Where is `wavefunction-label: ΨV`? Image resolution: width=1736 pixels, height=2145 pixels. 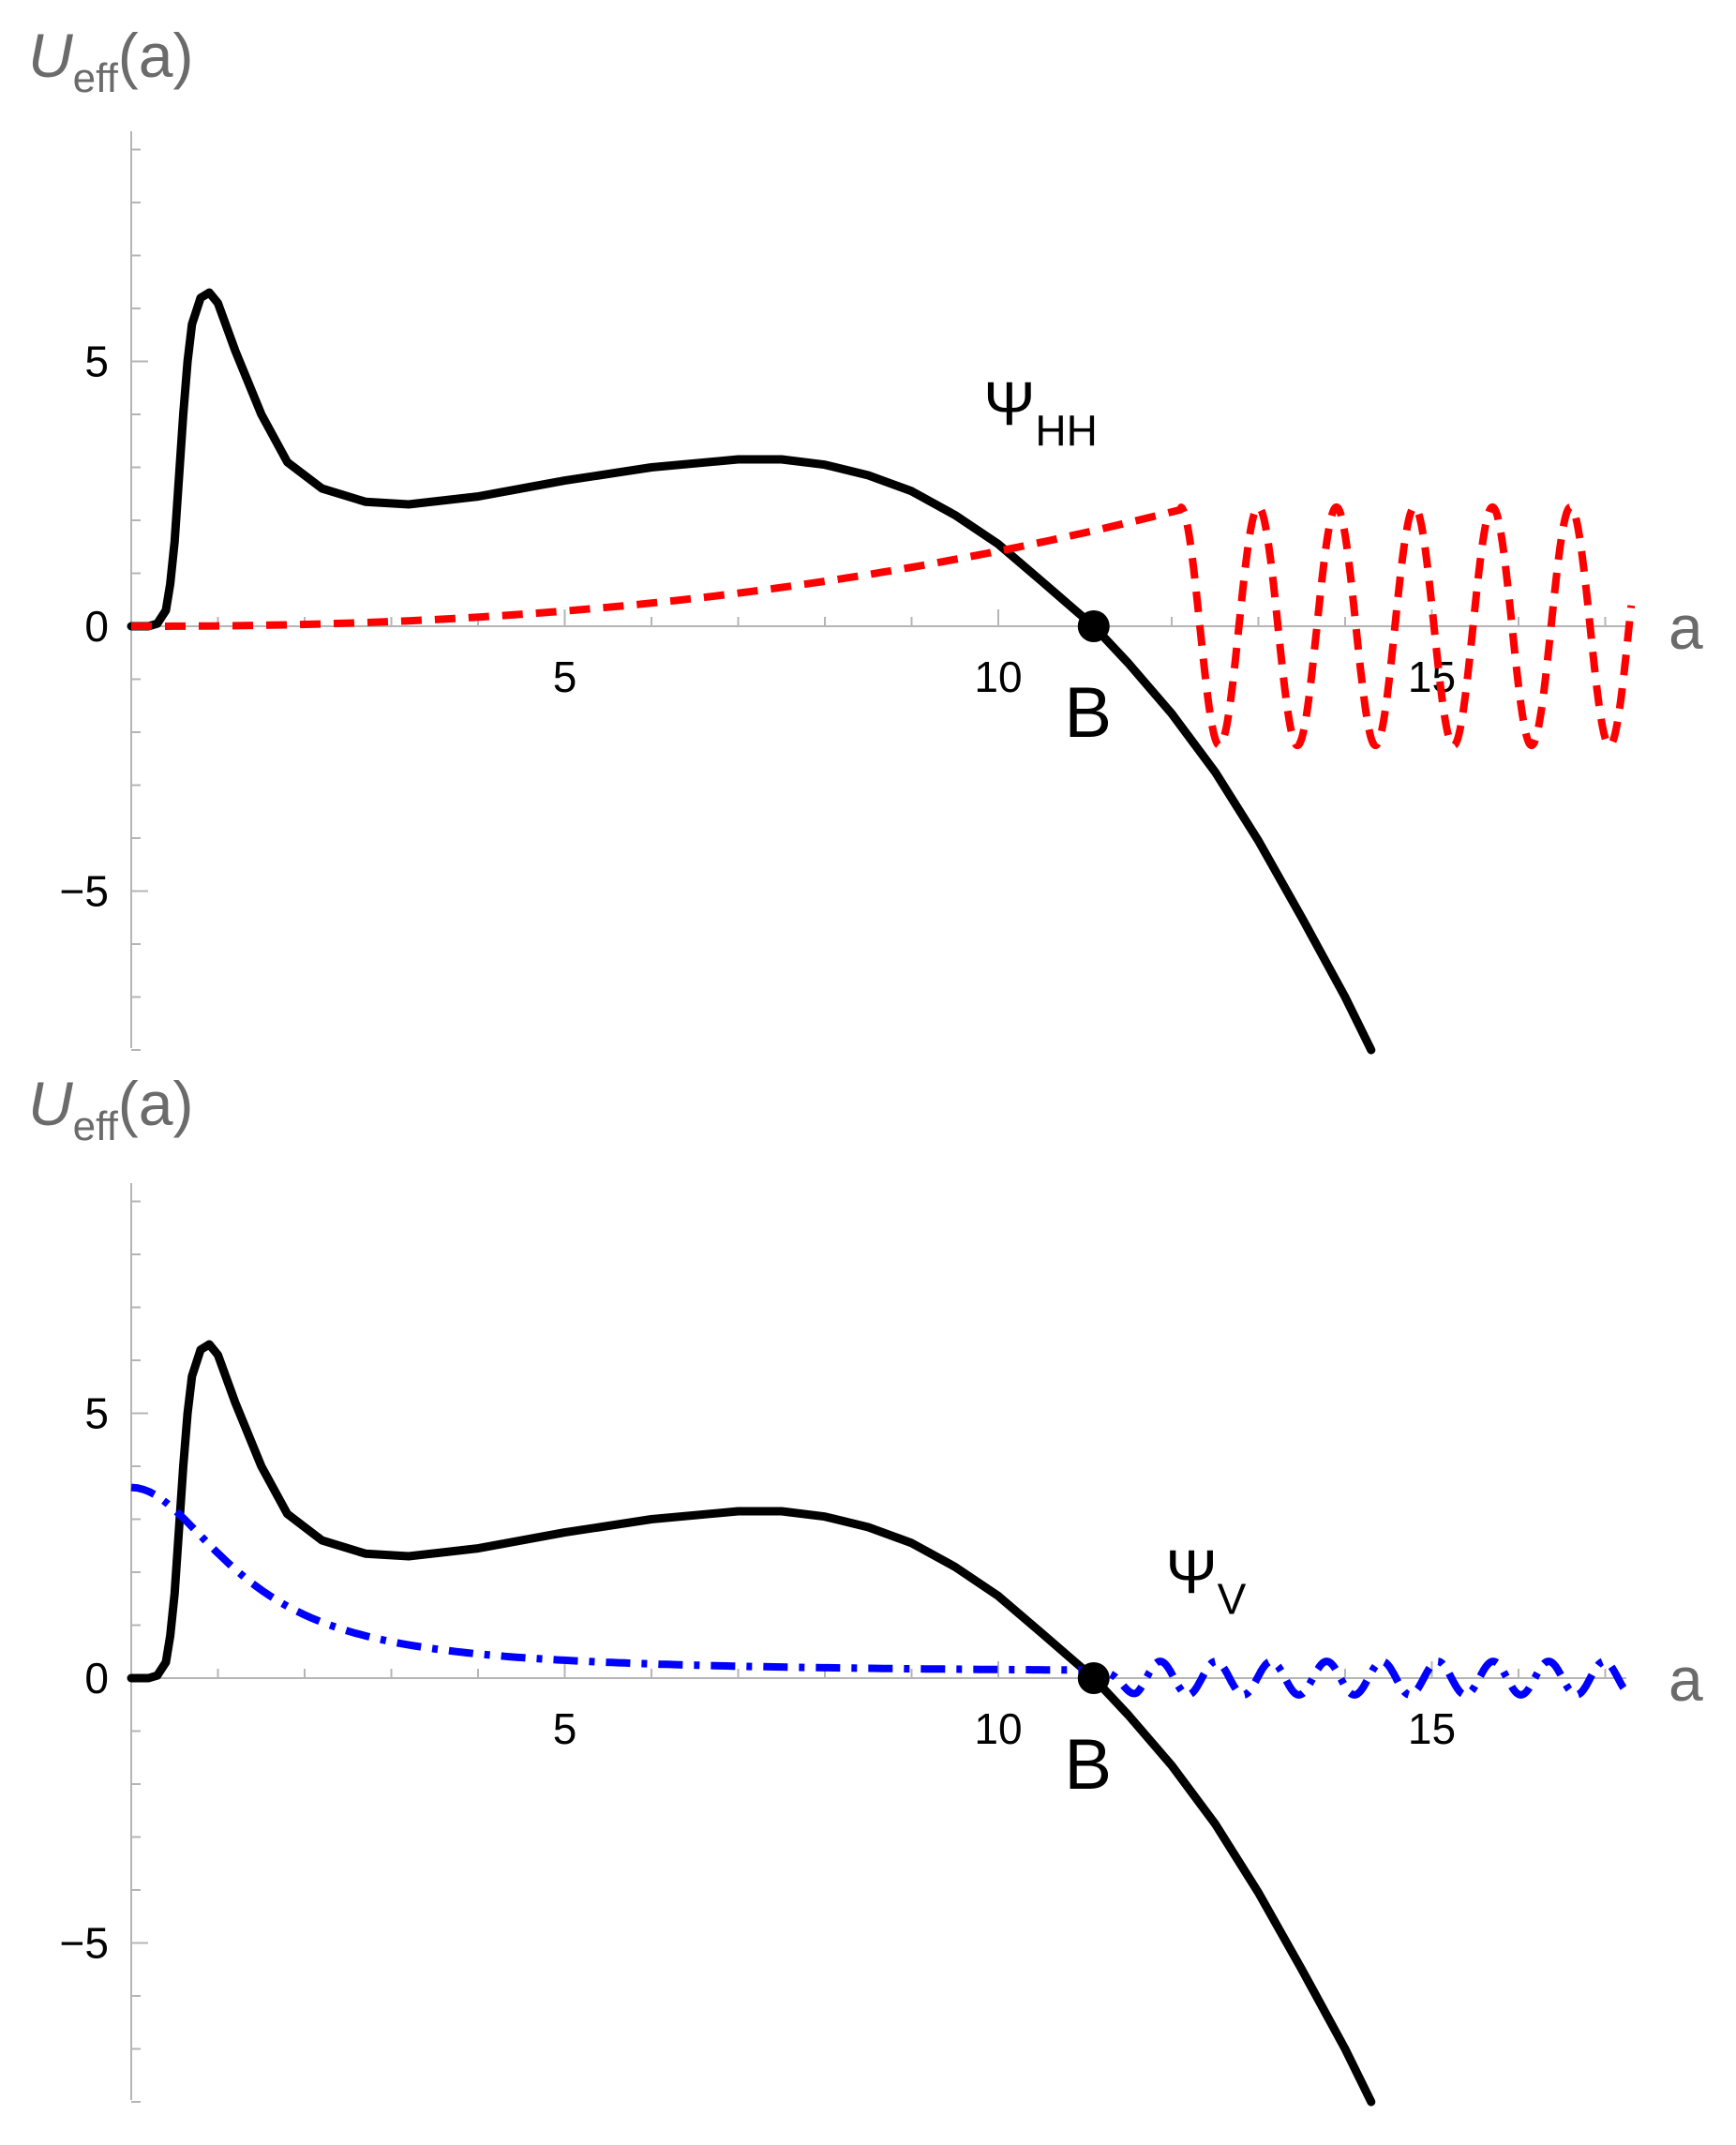 wavefunction-label: ΨV is located at coordinates (1207, 1581).